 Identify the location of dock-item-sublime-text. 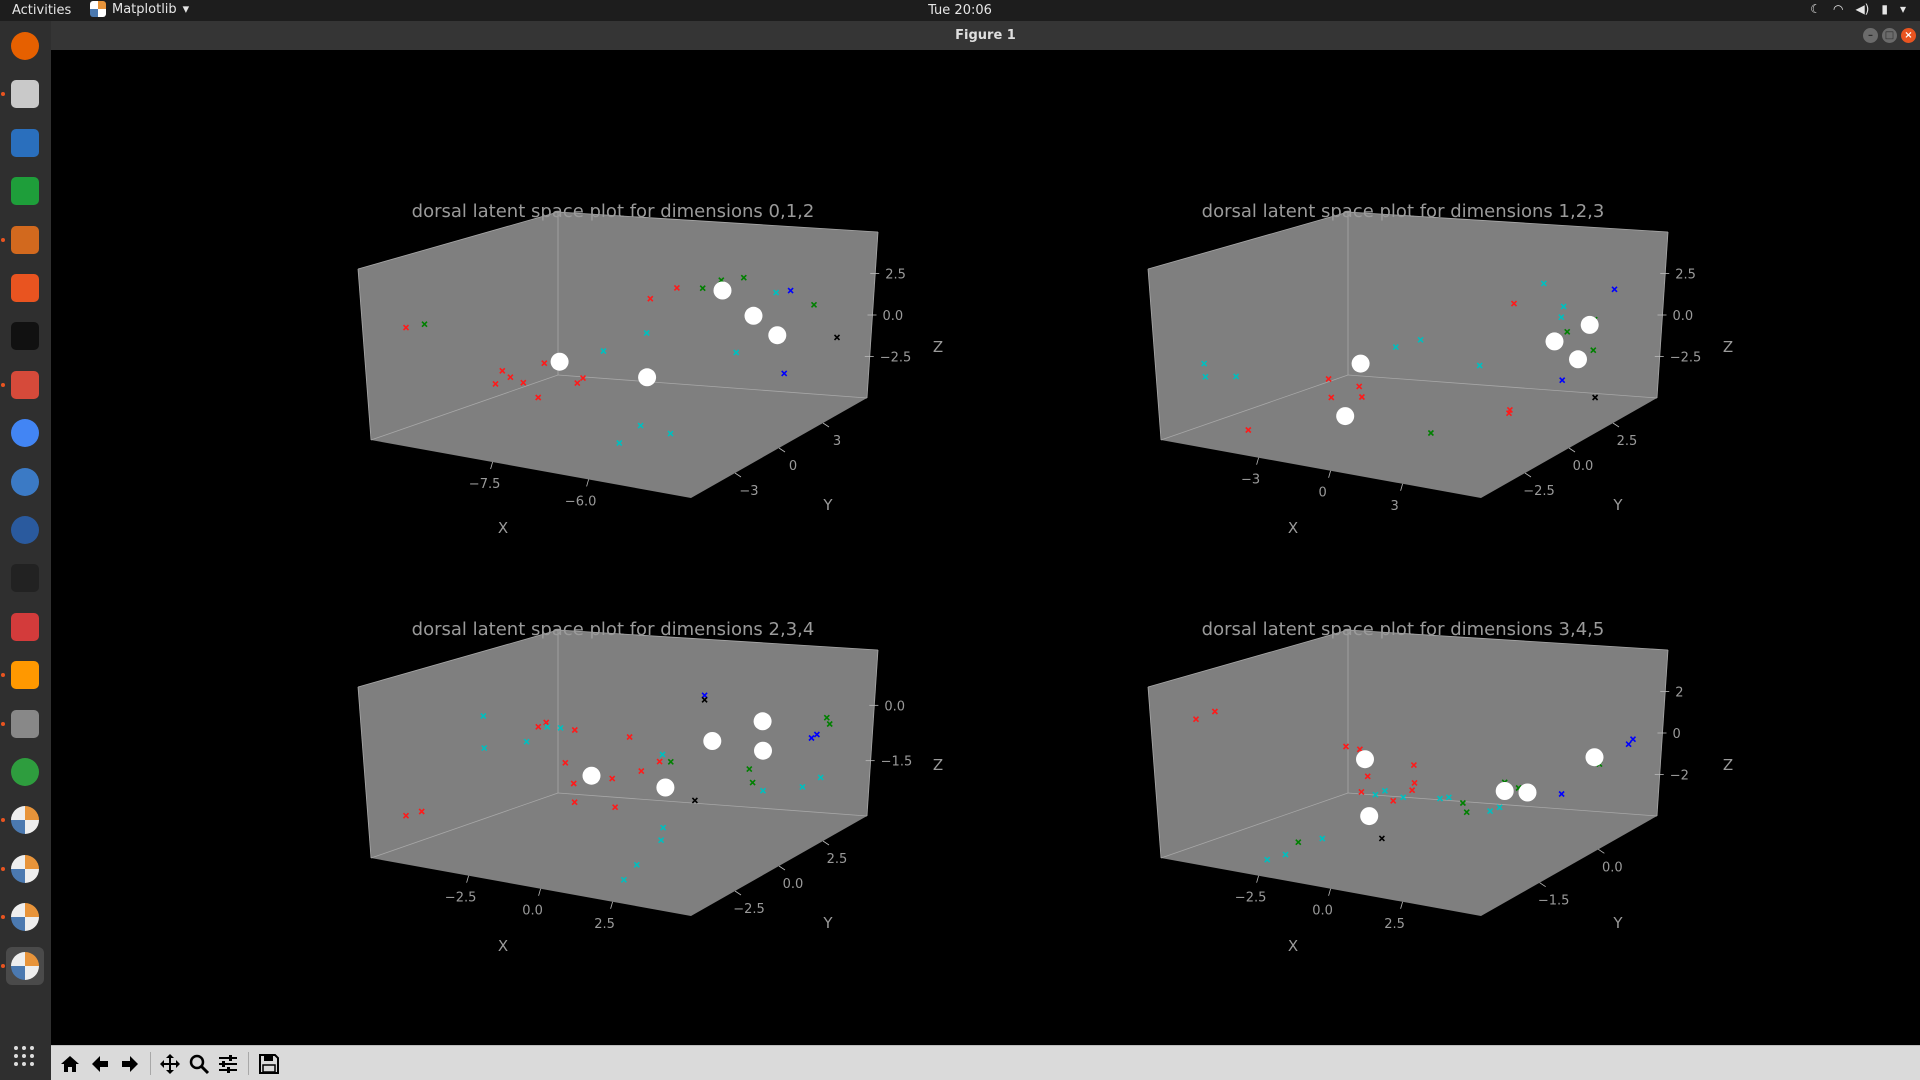
(25, 675).